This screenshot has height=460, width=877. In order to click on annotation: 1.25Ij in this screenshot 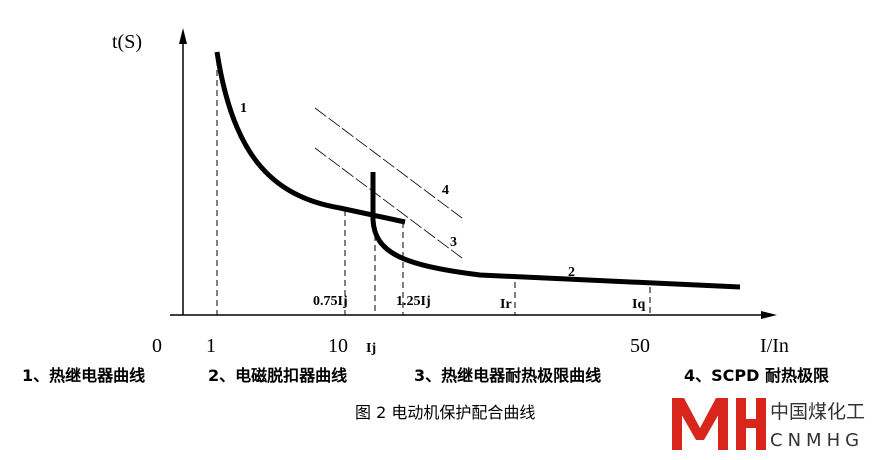, I will do `click(413, 301)`.